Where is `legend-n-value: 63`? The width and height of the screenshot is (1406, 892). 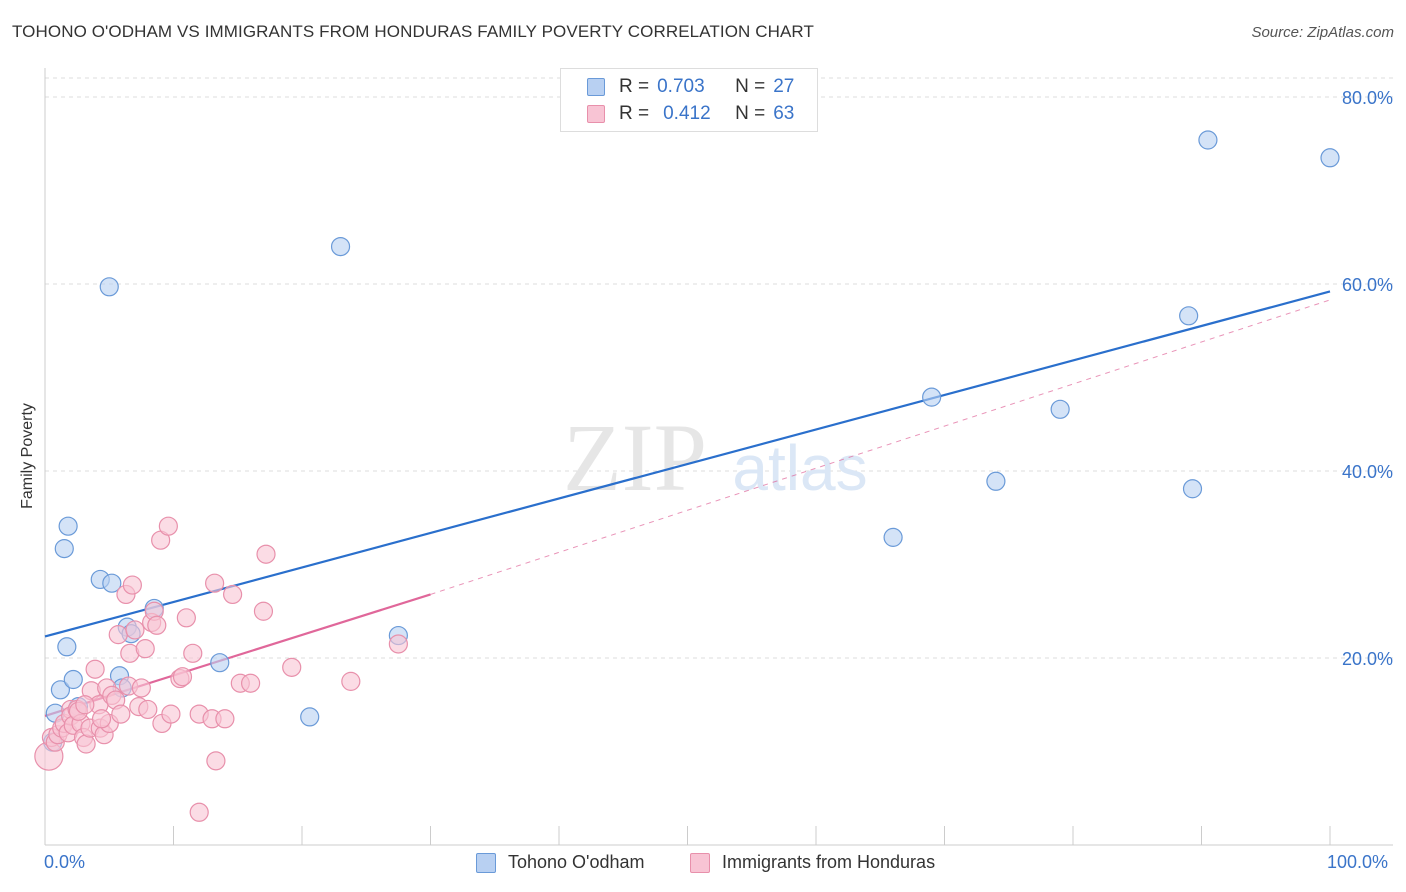 legend-n-value: 63 is located at coordinates (784, 113).